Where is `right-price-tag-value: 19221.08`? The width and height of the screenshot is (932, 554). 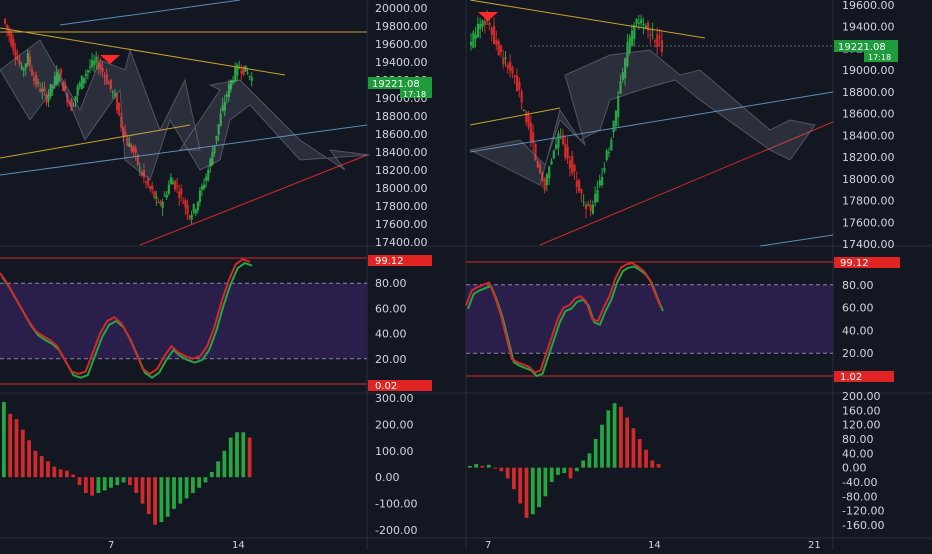
right-price-tag-value: 19221.08 is located at coordinates (862, 47).